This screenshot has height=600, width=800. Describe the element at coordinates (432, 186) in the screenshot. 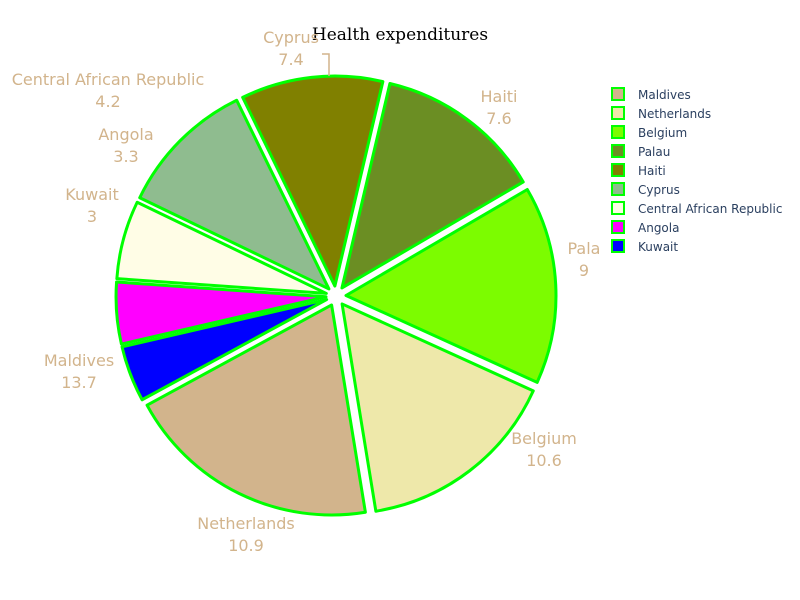

I see `pie-slice-palau` at that location.